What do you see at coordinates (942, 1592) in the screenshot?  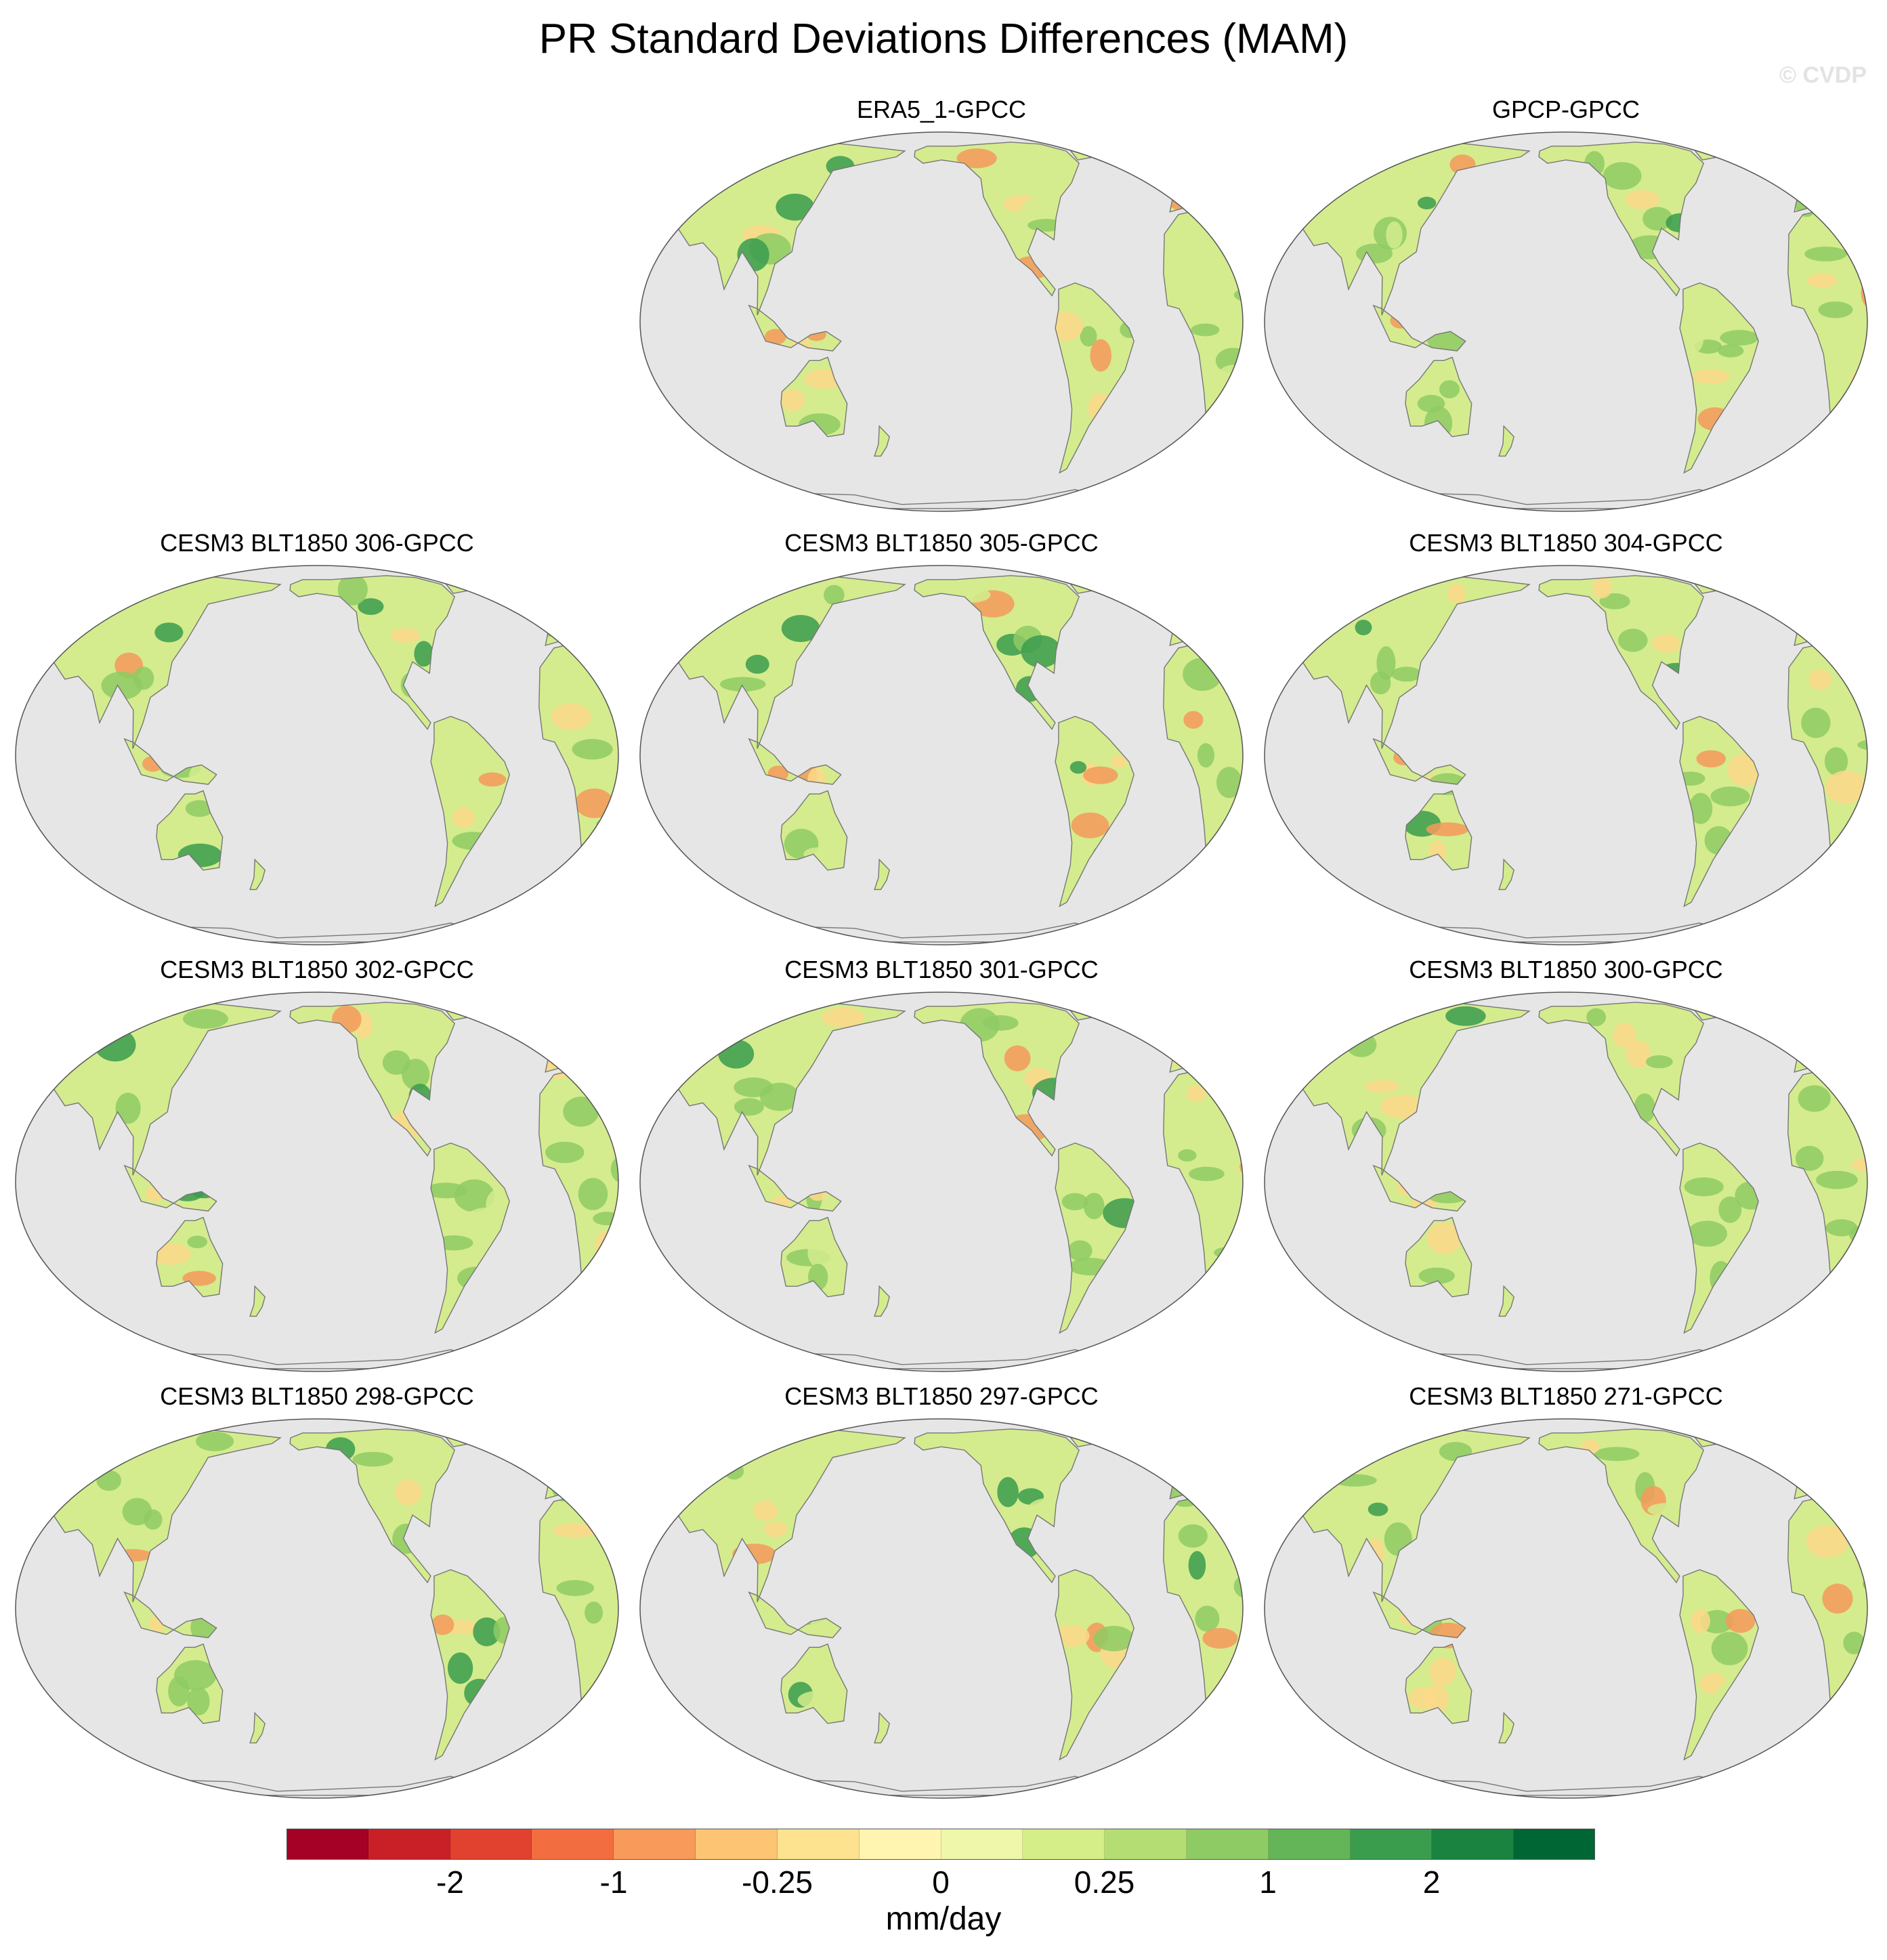 I see `map-panel: CESM3 BLT1850 297-GPCC` at bounding box center [942, 1592].